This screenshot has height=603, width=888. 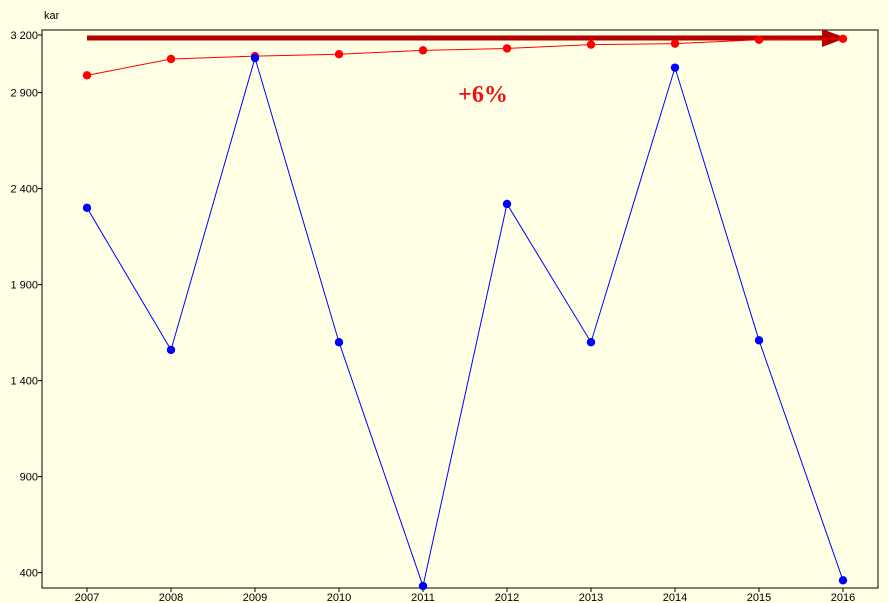 I want to click on x-tick-label: 2012, so click(x=507, y=597).